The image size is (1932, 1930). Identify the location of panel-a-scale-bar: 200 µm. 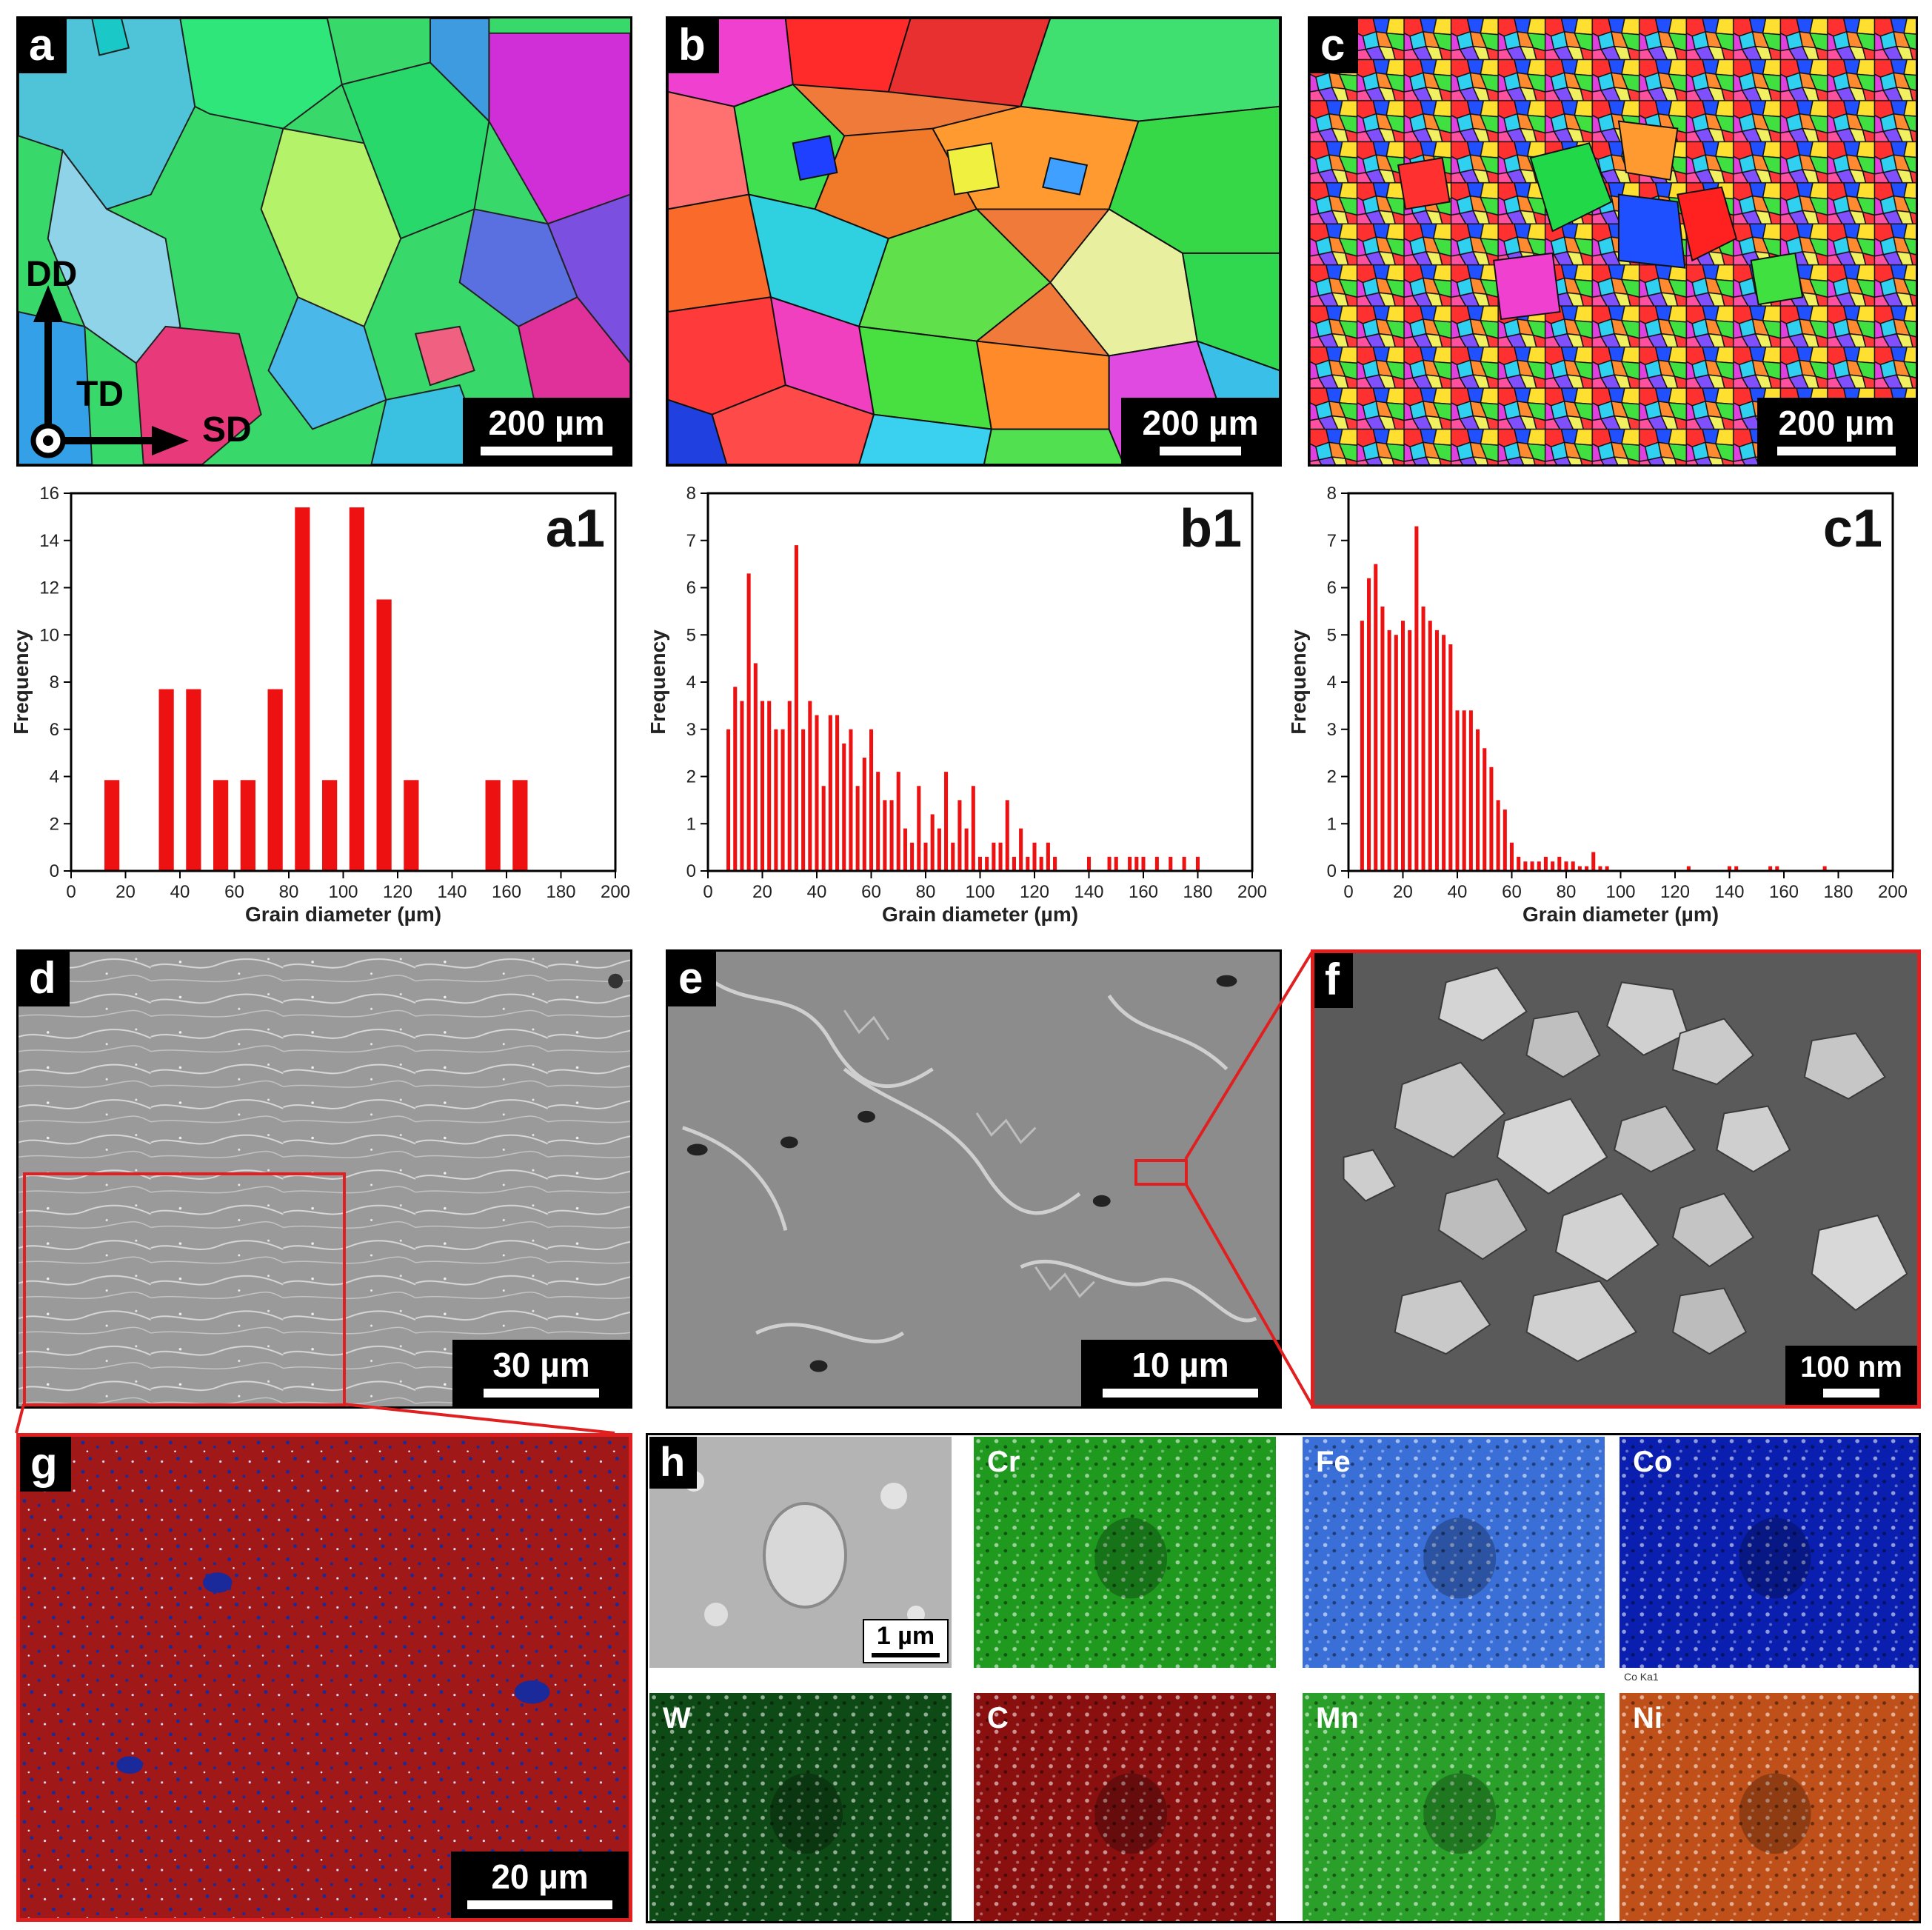
(546, 430).